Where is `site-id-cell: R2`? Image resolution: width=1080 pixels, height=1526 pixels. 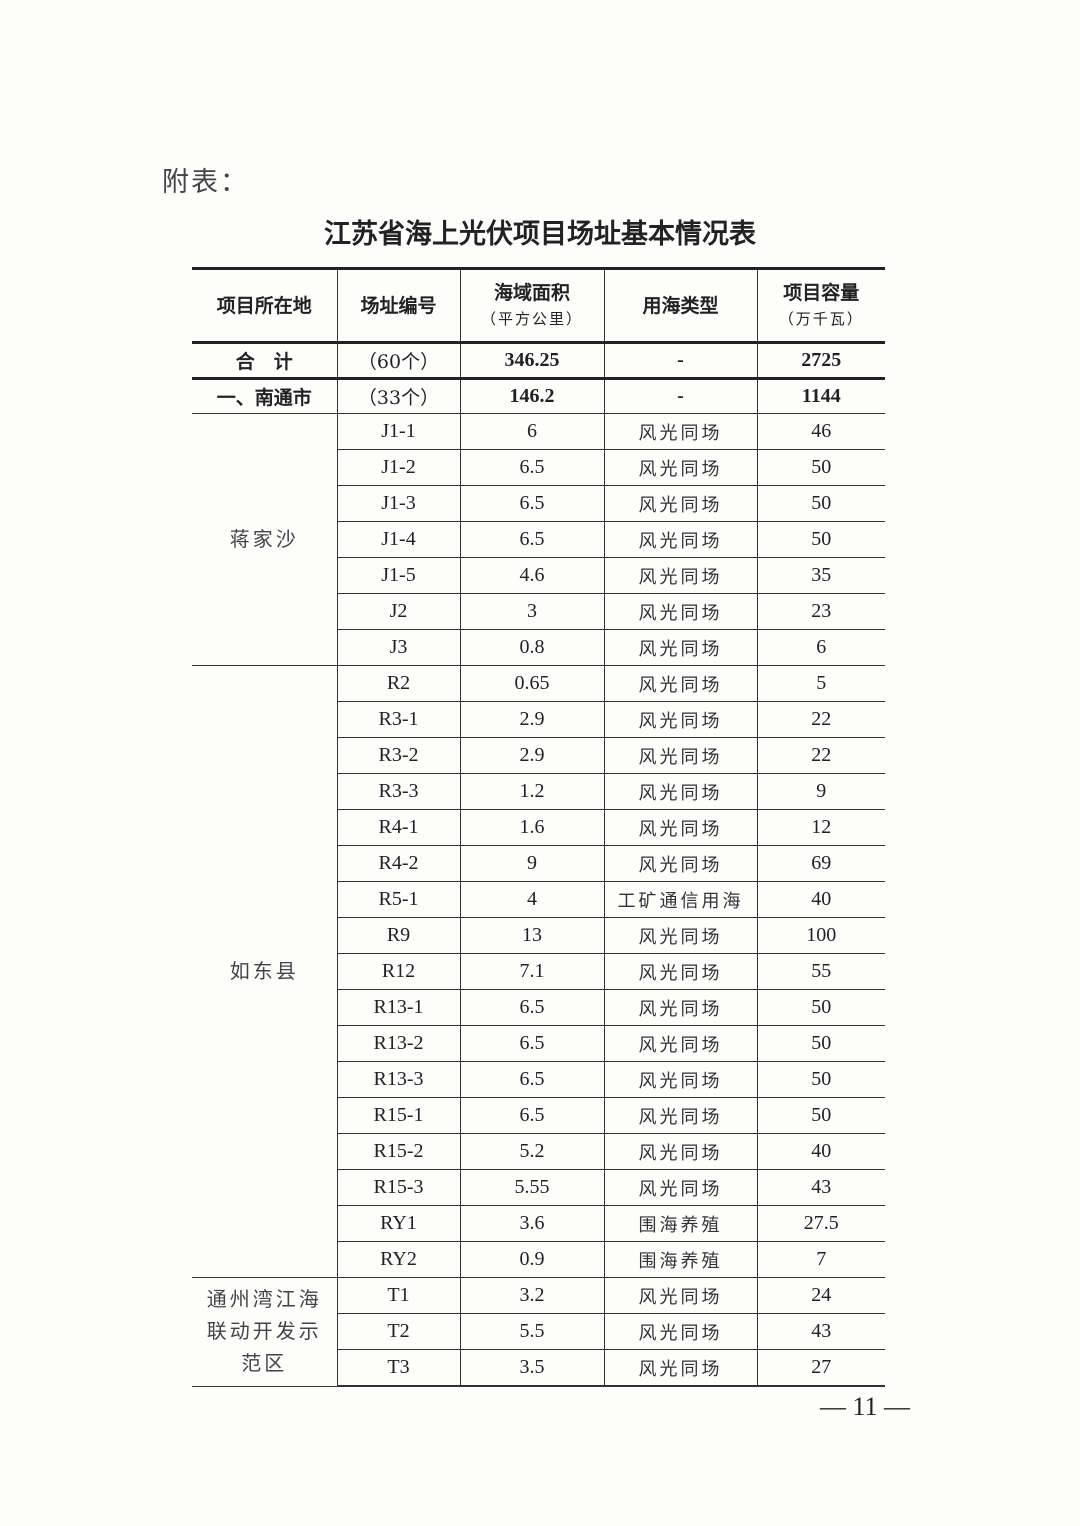
site-id-cell: R2 is located at coordinates (398, 683).